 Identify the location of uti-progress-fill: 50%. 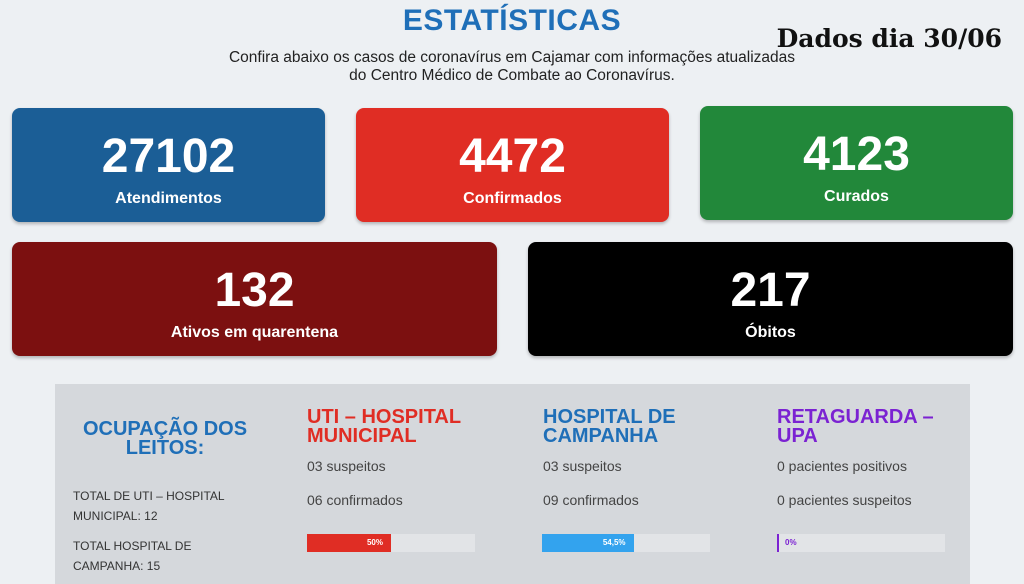
(349, 543).